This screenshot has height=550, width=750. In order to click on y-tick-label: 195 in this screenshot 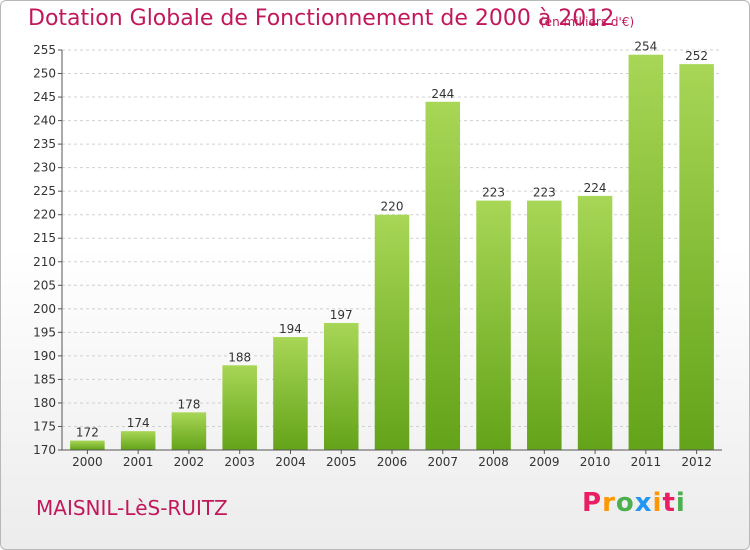, I will do `click(44, 332)`.